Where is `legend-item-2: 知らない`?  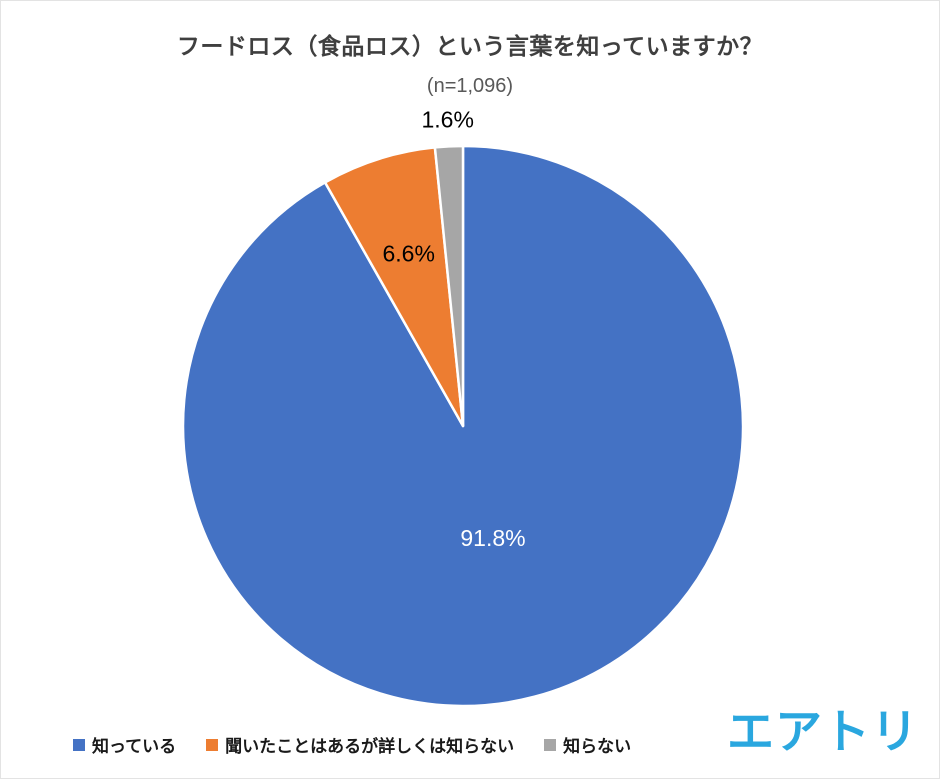
legend-item-2: 知らない is located at coordinates (587, 744).